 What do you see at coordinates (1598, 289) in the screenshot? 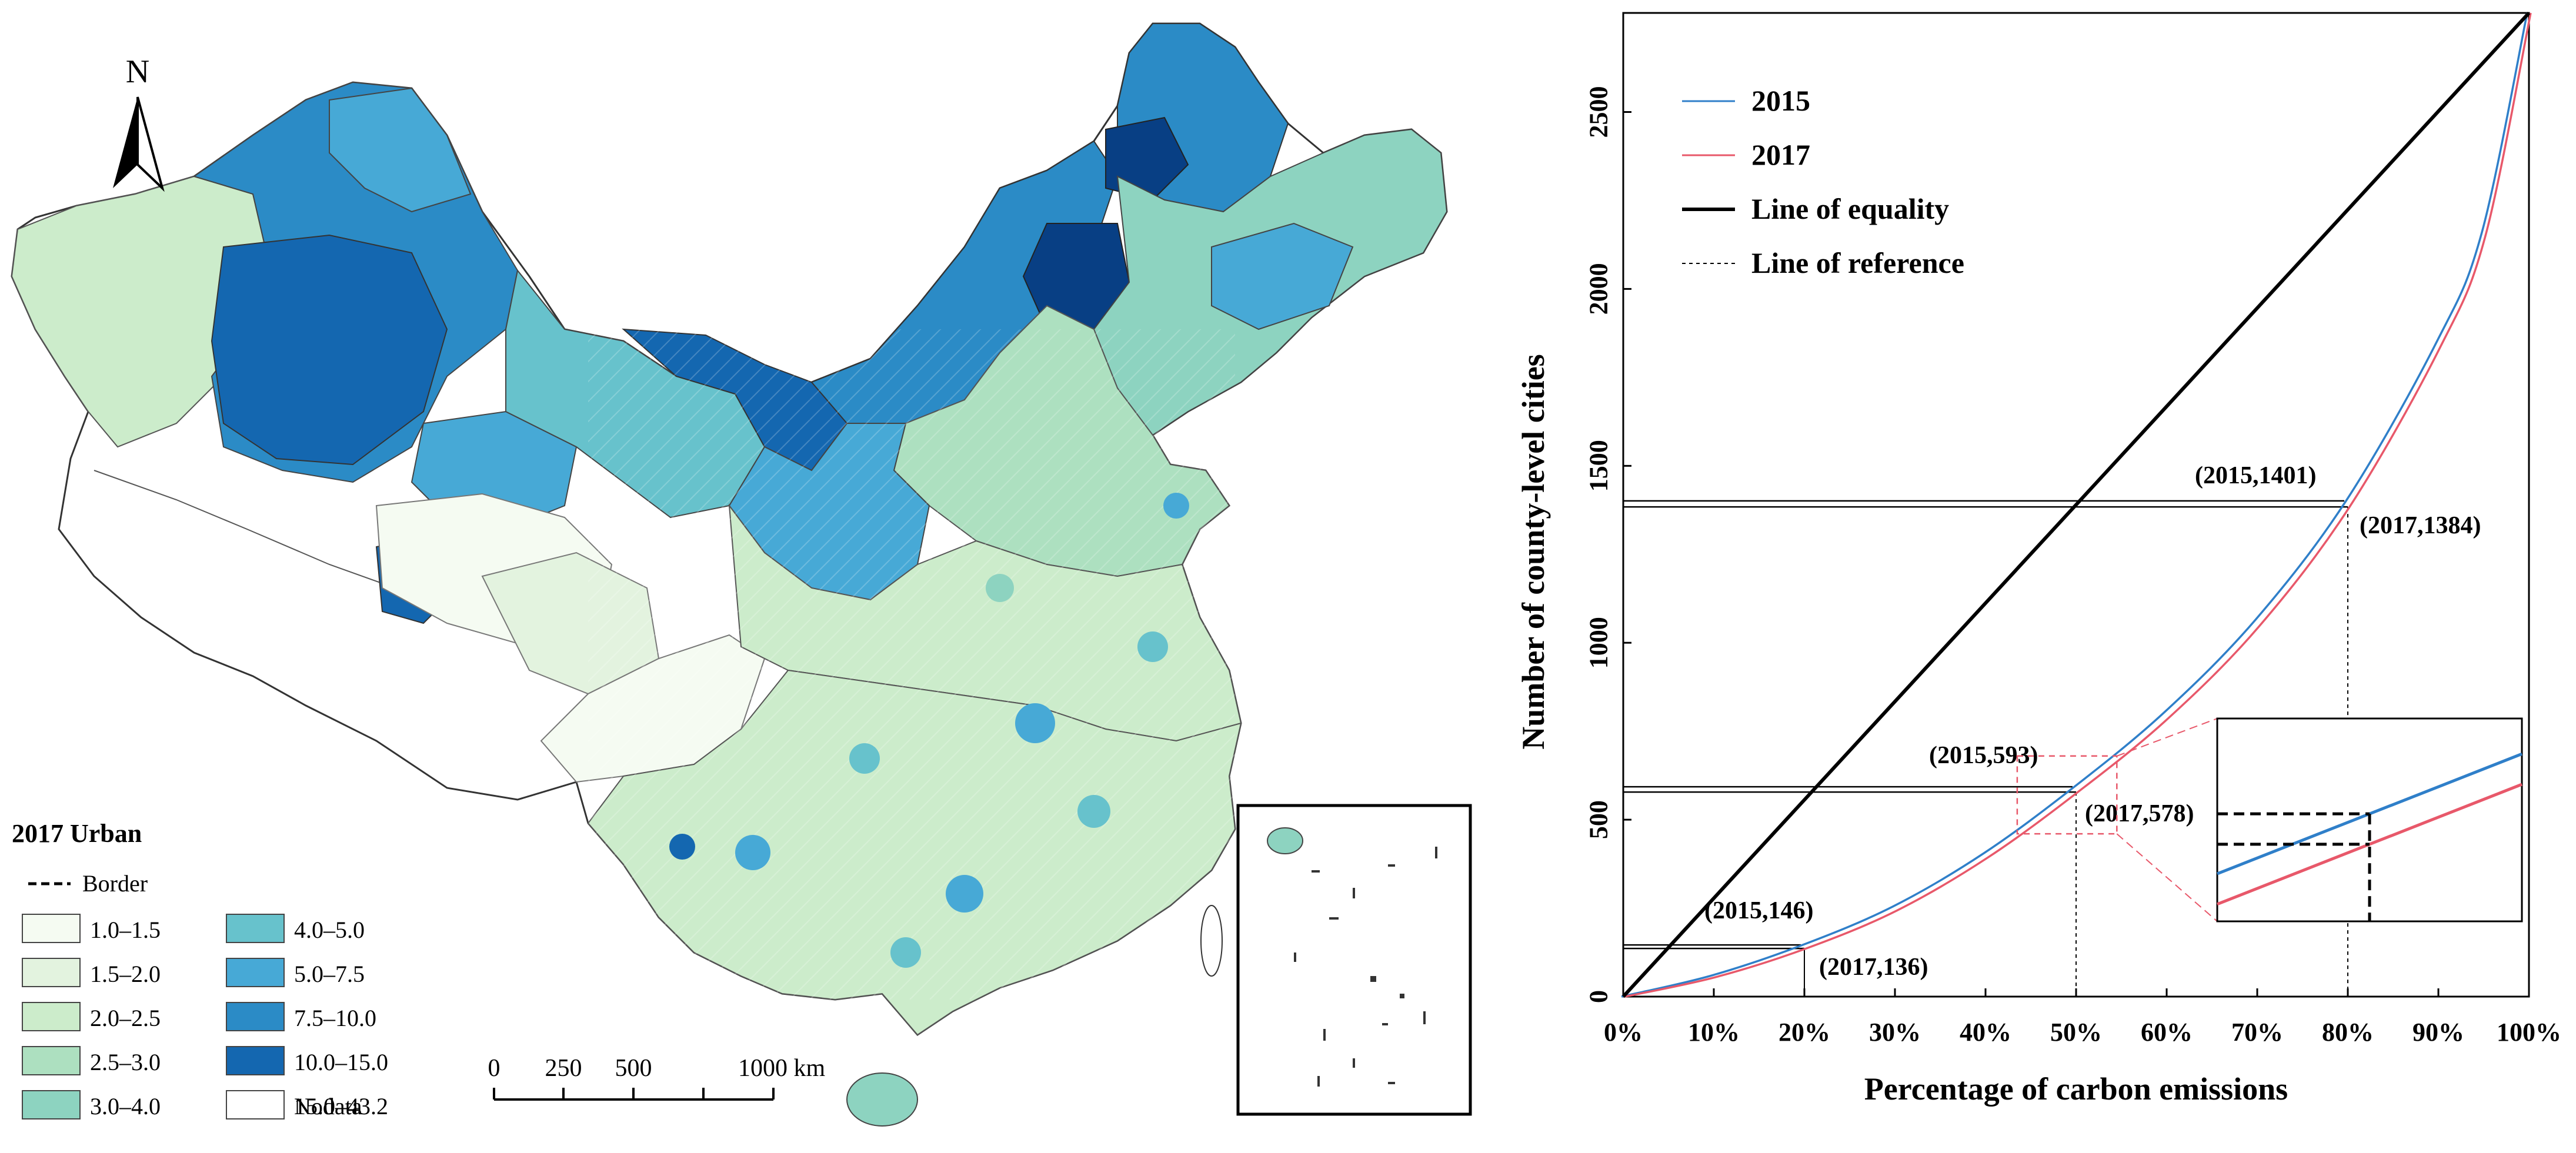
I see `y-tick-label: 2000` at bounding box center [1598, 289].